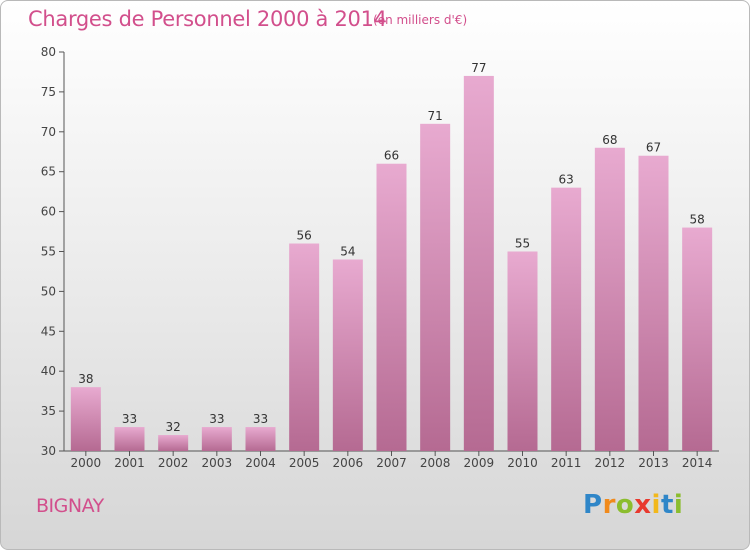 The width and height of the screenshot is (750, 550). I want to click on y-tick-label: 40, so click(48, 371).